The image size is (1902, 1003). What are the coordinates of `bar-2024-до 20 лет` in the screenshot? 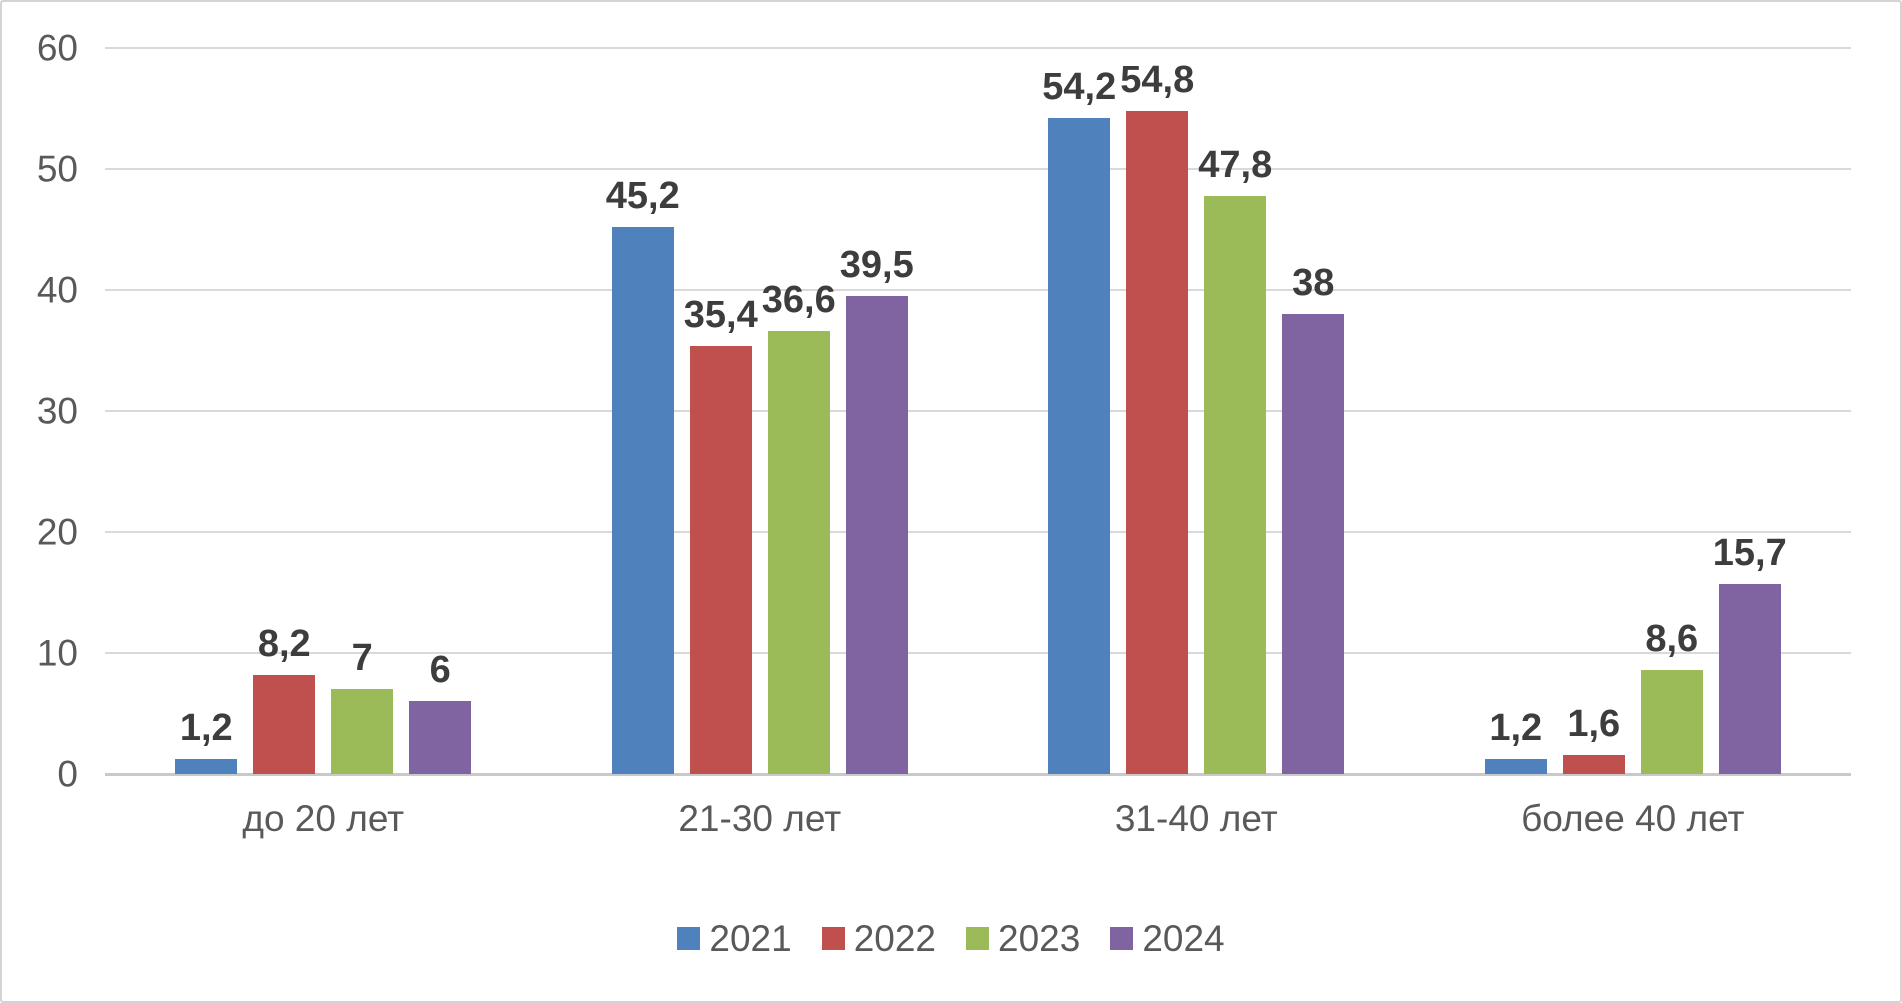 It's located at (440, 737).